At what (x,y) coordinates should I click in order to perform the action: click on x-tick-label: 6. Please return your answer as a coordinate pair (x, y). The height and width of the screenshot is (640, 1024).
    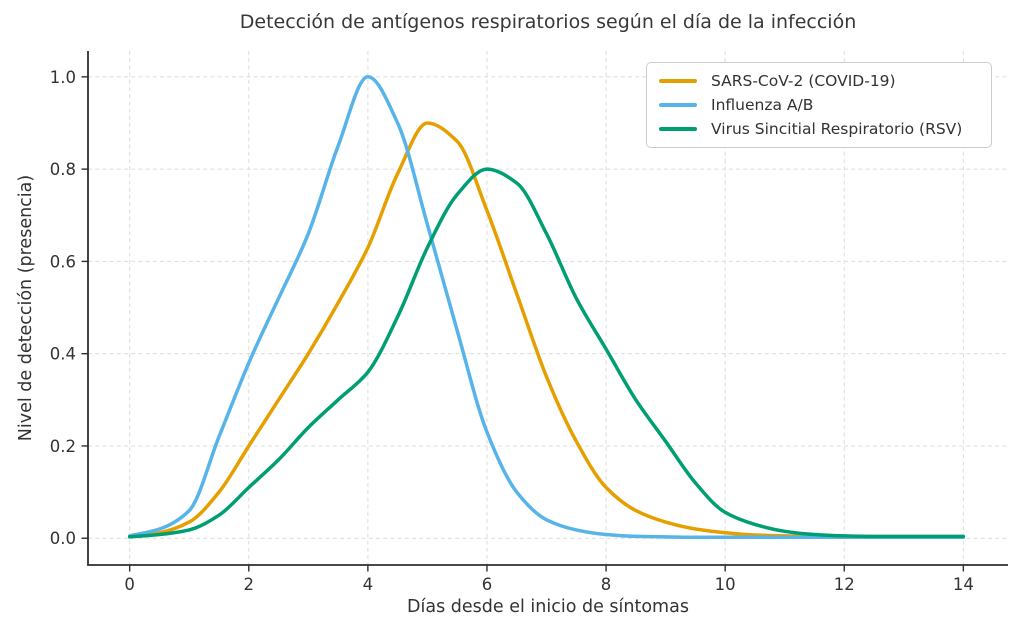
    Looking at the image, I should click on (487, 584).